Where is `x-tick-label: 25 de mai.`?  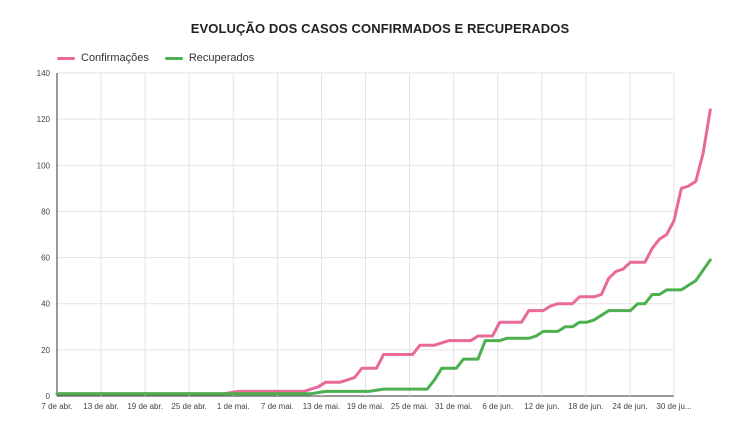 x-tick-label: 25 de mai. is located at coordinates (409, 406).